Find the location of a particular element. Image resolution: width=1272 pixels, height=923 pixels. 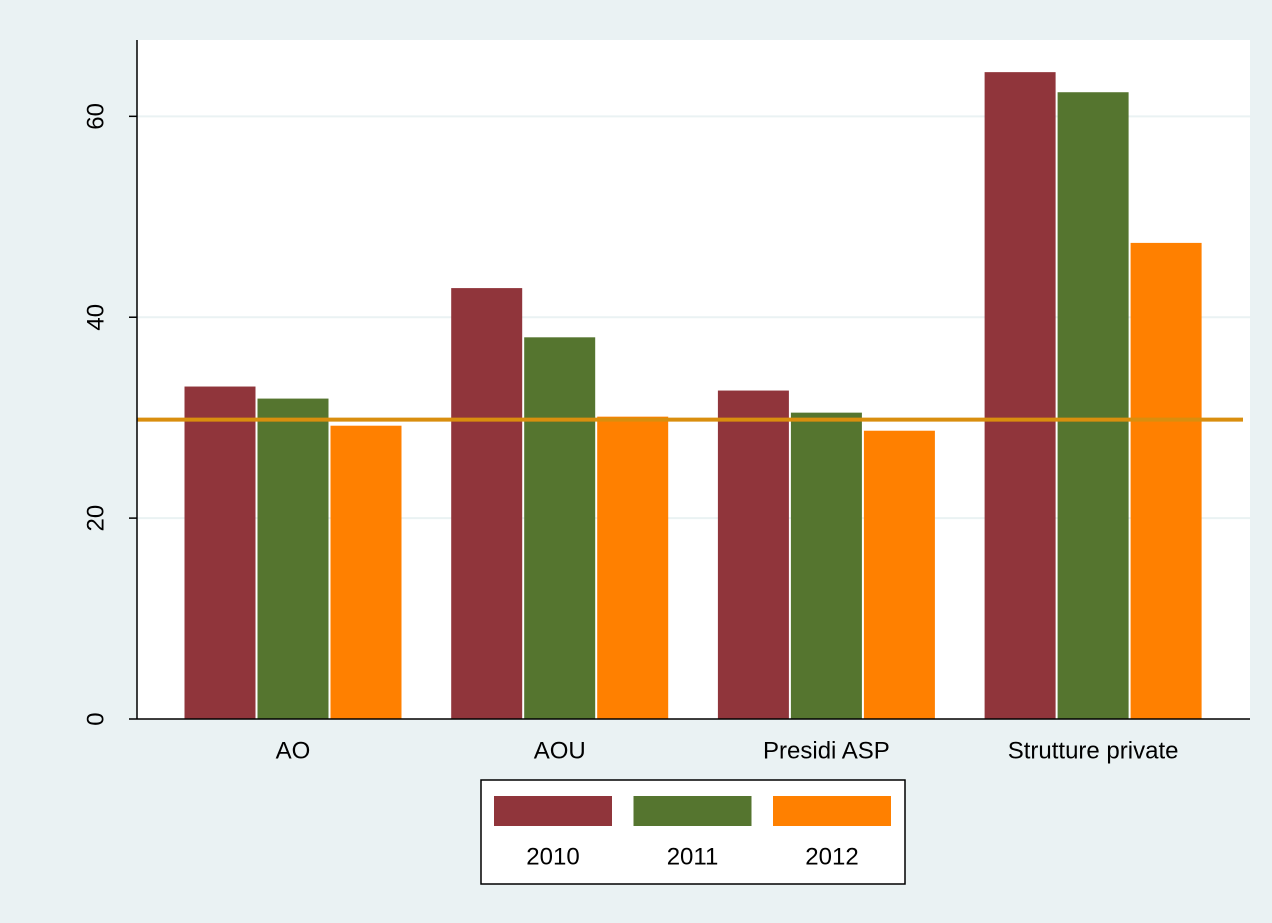

legend-label: 2010 is located at coordinates (552, 856).